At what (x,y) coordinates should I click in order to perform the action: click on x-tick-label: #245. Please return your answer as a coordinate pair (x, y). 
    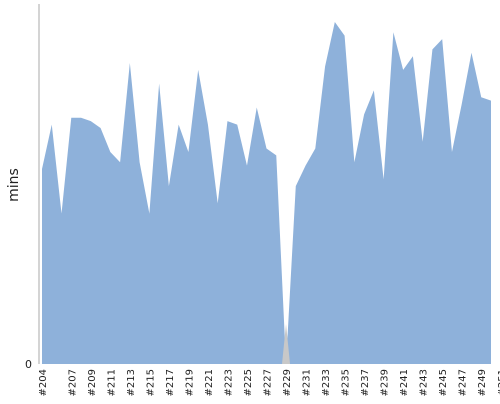
    Looking at the image, I should click on (443, 382).